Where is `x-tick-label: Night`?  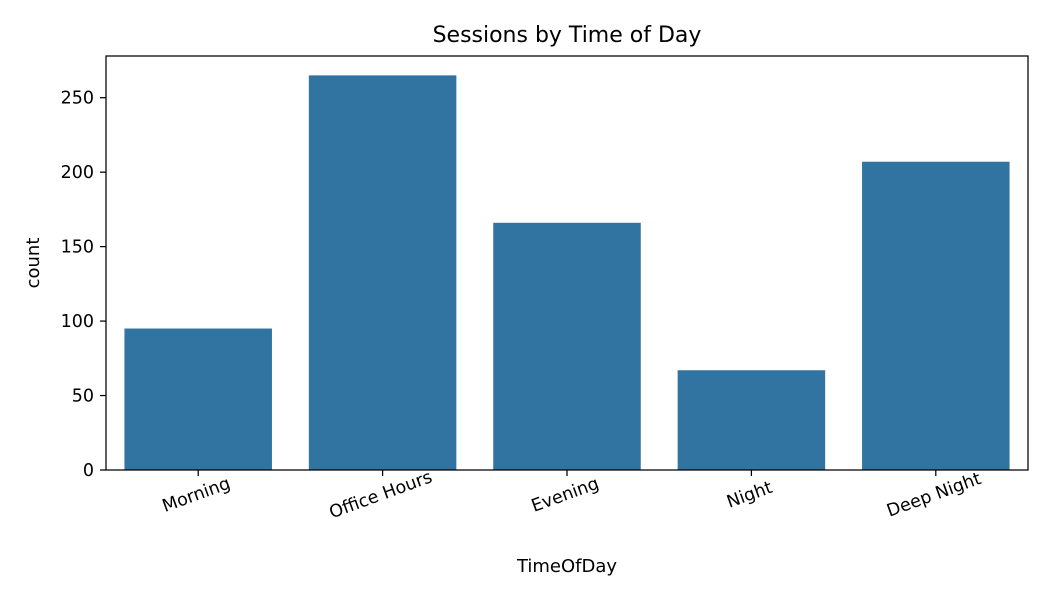
x-tick-label: Night is located at coordinates (749, 495).